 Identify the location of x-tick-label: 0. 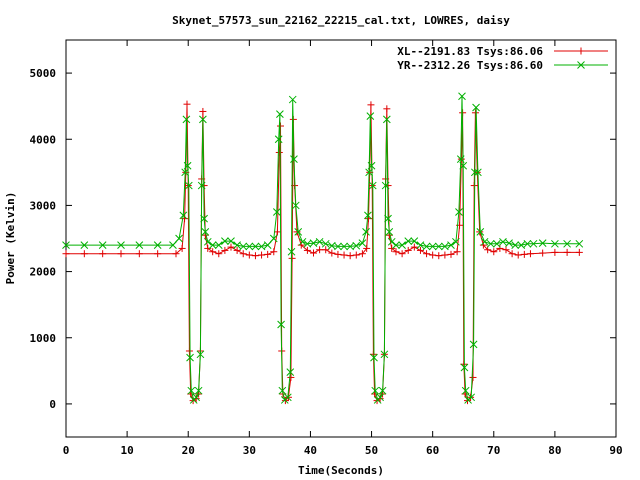
(66, 450).